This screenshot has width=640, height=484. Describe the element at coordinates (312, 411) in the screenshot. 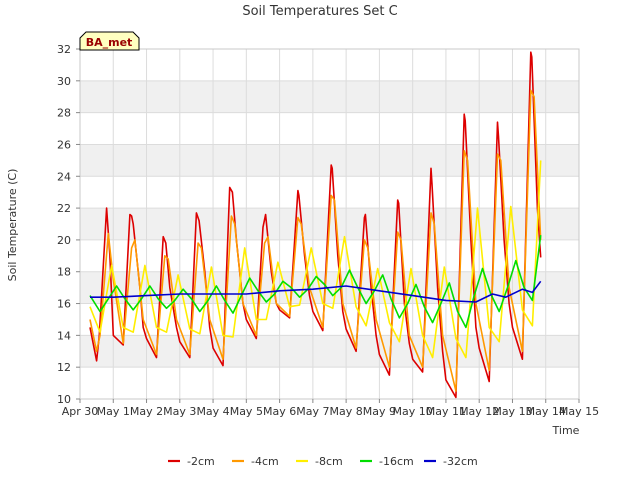

I see `x-tick-label: May 7` at that location.